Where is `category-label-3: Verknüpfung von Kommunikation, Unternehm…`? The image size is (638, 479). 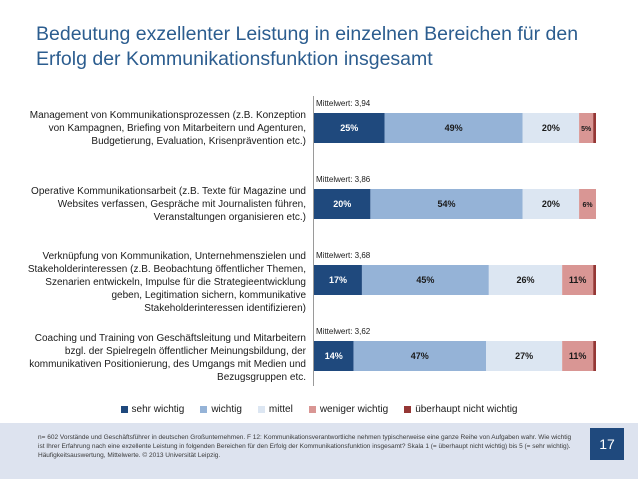 category-label-3: Verknüpfung von Kommunikation, Unternehm… is located at coordinates (166, 282).